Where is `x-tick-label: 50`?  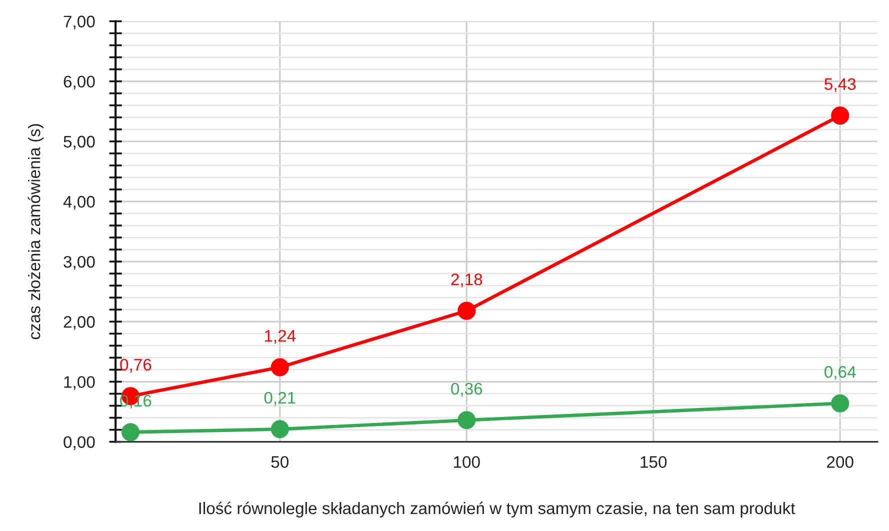 x-tick-label: 50 is located at coordinates (280, 462).